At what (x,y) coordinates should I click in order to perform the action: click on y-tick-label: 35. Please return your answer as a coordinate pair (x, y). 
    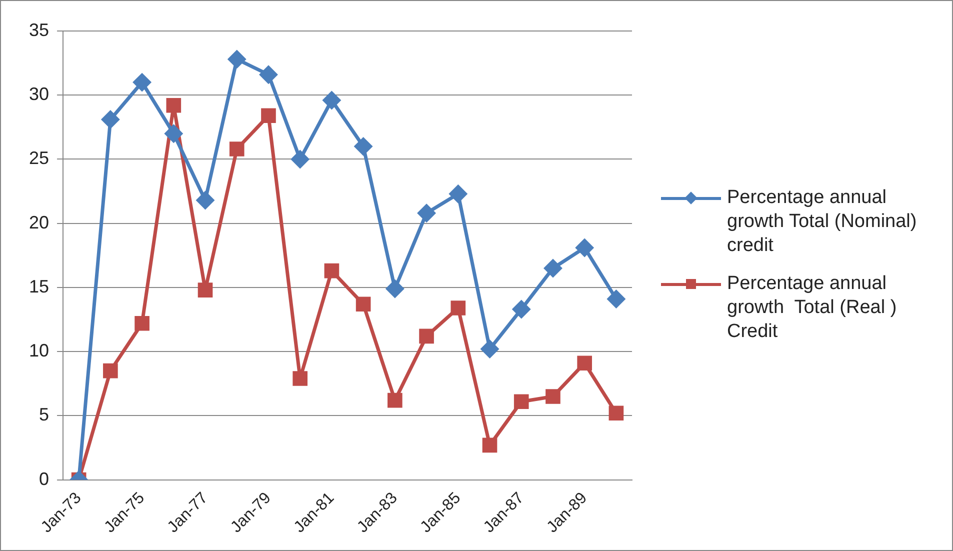
    Looking at the image, I should click on (39, 30).